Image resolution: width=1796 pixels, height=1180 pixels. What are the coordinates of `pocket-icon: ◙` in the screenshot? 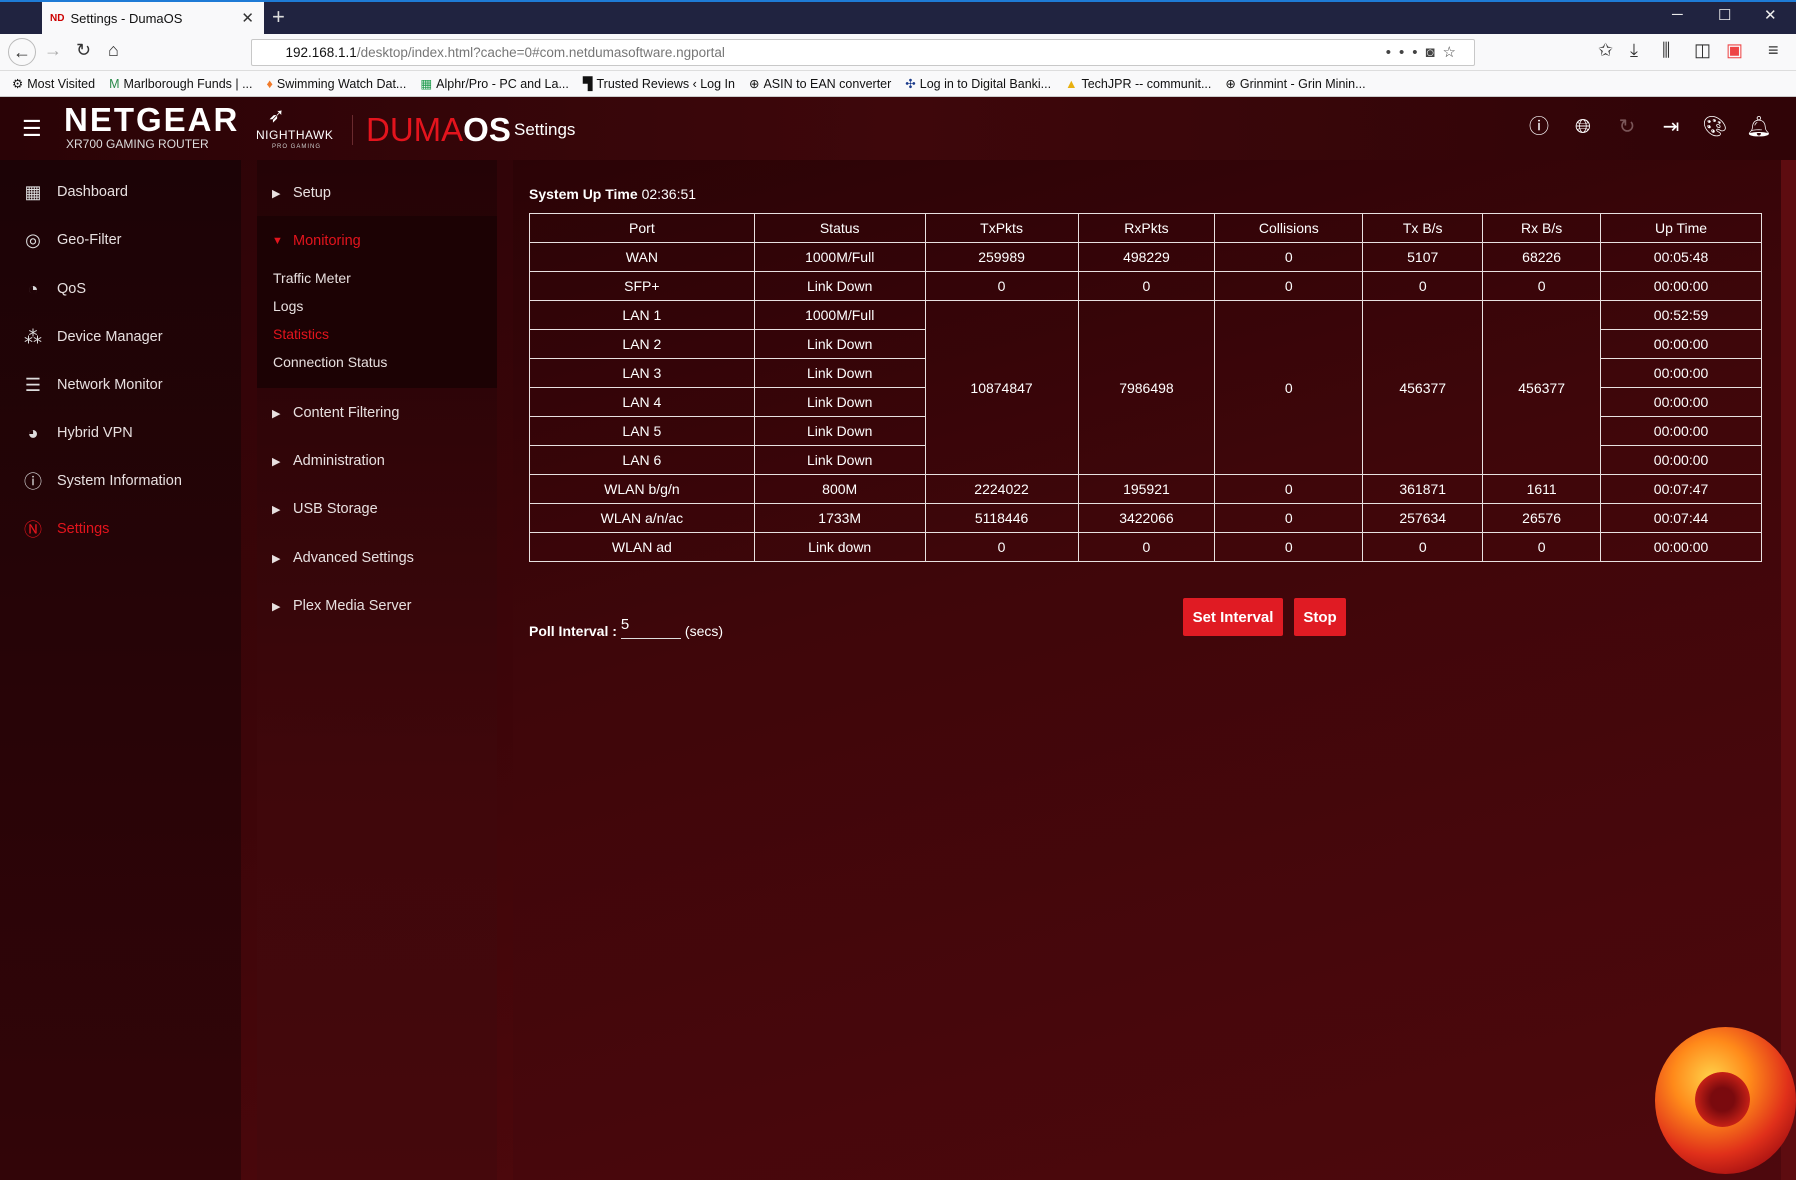 It's located at (1434, 52).